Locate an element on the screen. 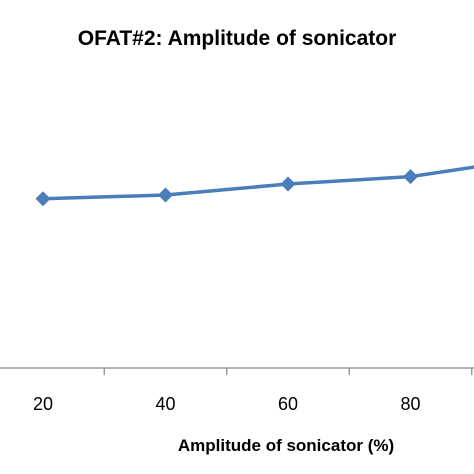 Image resolution: width=474 pixels, height=474 pixels. x-tick-label: 60 is located at coordinates (288, 404).